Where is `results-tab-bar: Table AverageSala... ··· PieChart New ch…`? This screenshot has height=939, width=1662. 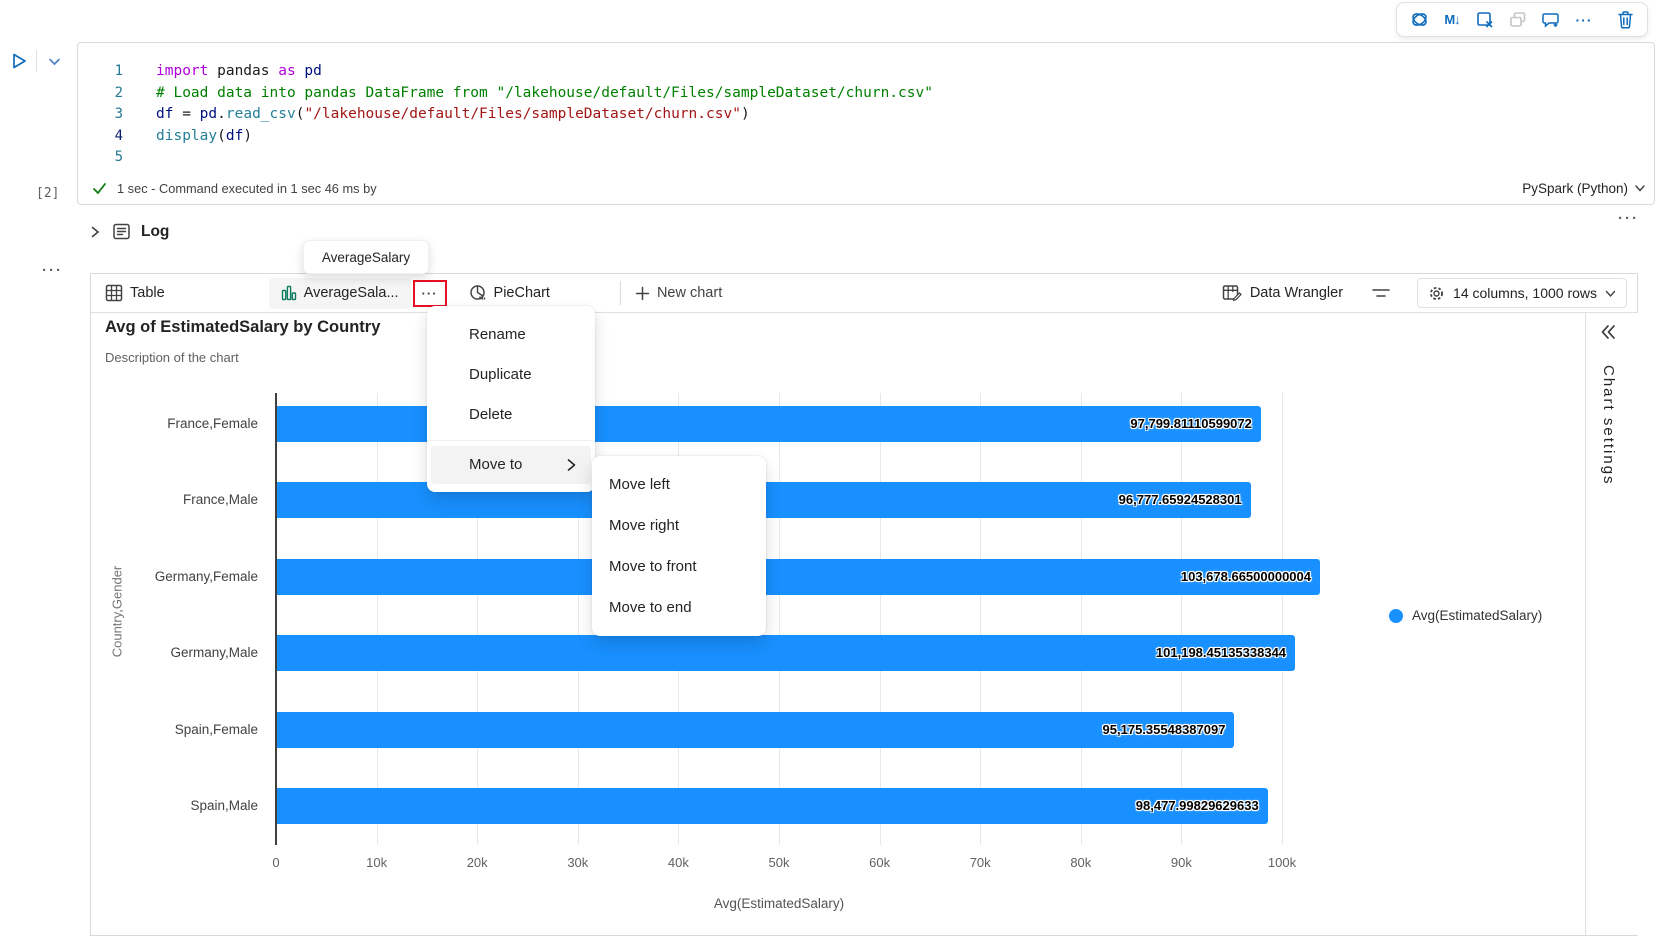 results-tab-bar: Table AverageSala... ··· PieChart New ch… is located at coordinates (864, 293).